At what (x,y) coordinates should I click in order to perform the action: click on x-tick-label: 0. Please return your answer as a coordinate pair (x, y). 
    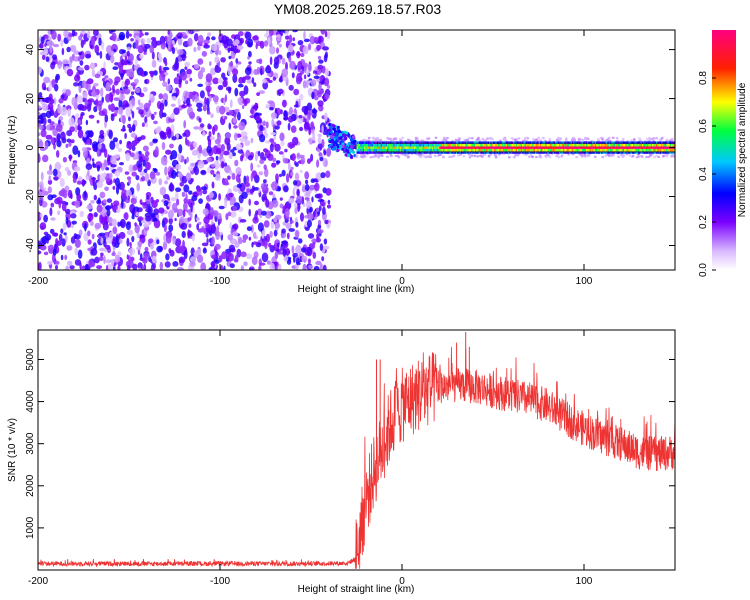
    Looking at the image, I should click on (402, 581).